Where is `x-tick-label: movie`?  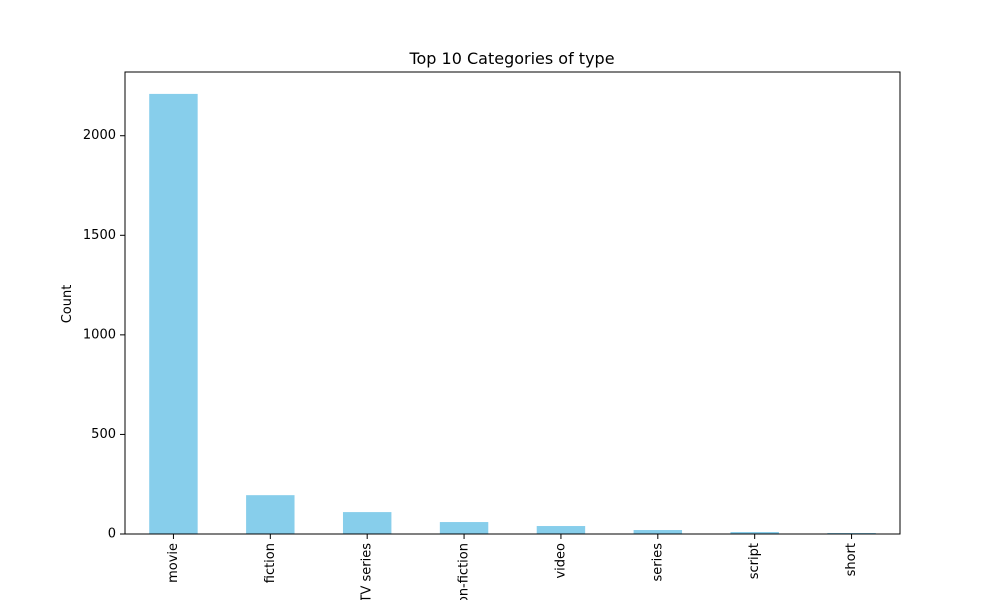 x-tick-label: movie is located at coordinates (173, 563).